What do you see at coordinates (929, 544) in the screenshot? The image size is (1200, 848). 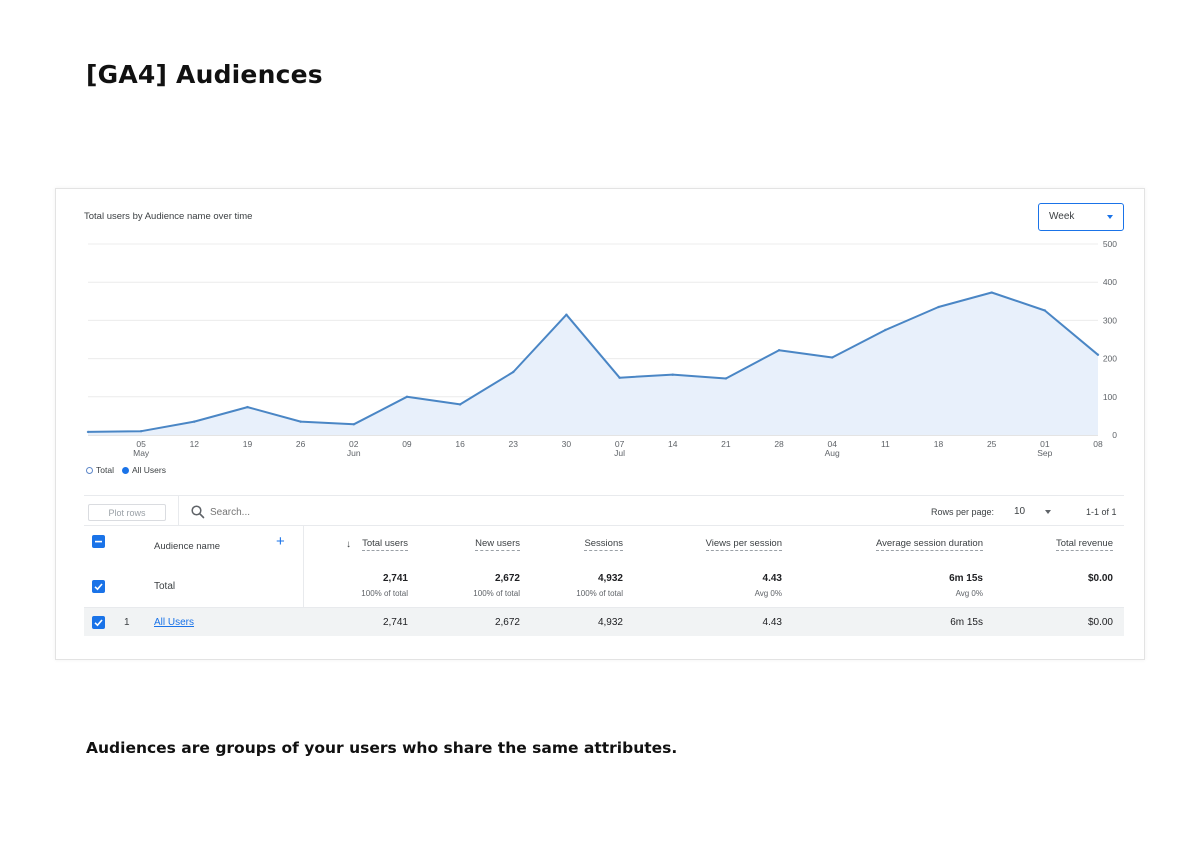 I see `header-average-session-duration: Average session duration` at bounding box center [929, 544].